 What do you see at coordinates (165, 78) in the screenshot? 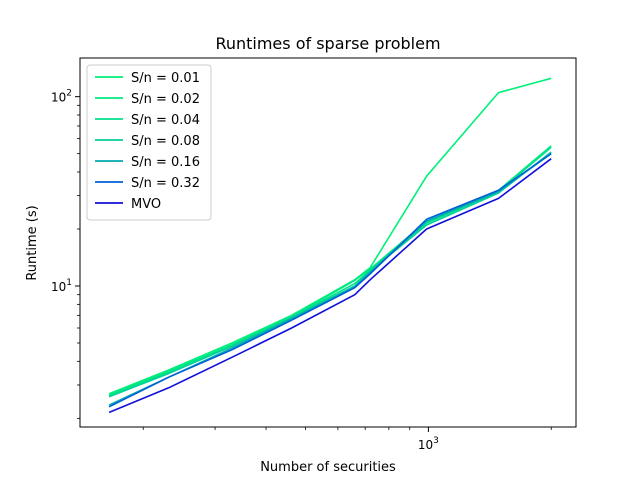
I see `legend-label: S/n = 0.01` at bounding box center [165, 78].